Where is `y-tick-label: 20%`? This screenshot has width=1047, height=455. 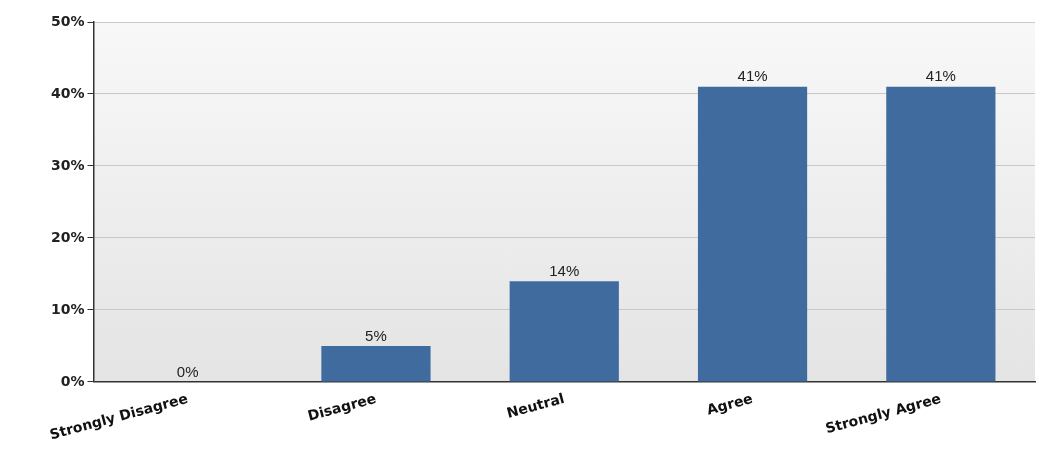
y-tick-label: 20% is located at coordinates (67, 236).